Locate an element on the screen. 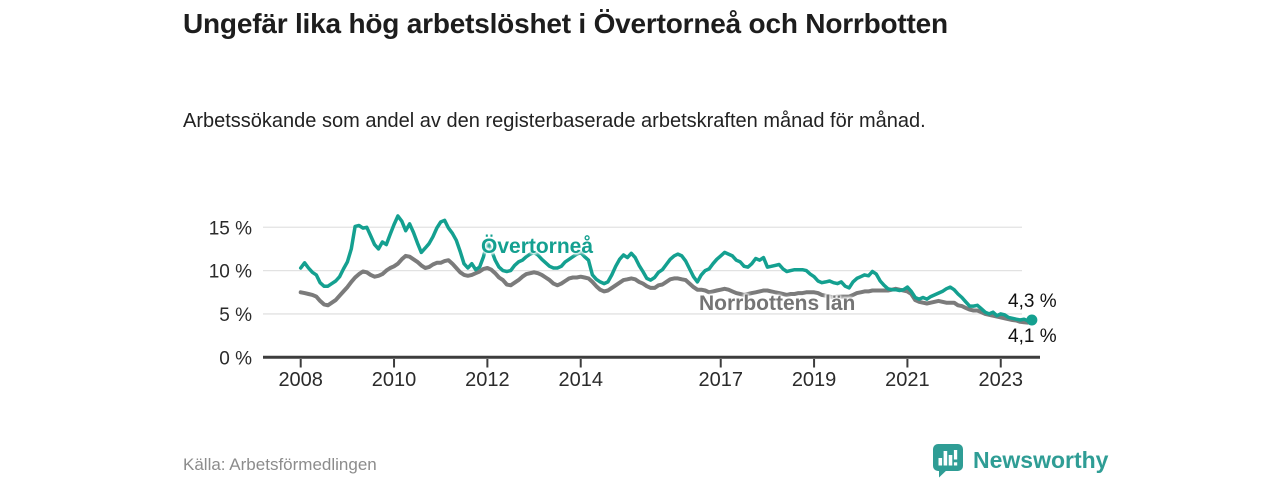 The image size is (1280, 480). speech-bubble-bar-chart-icon is located at coordinates (948, 461).